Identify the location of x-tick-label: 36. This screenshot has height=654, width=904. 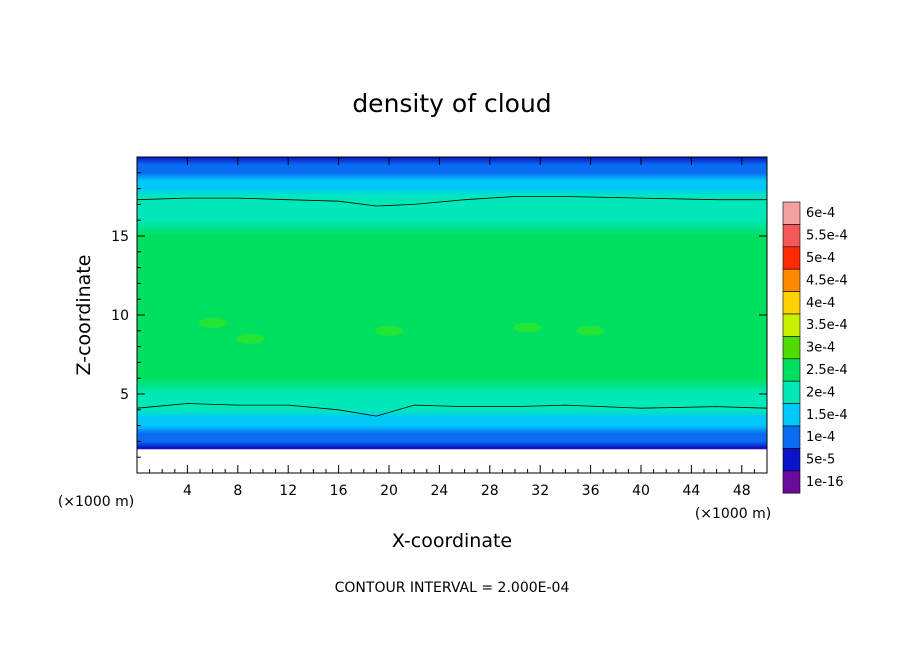
(591, 491).